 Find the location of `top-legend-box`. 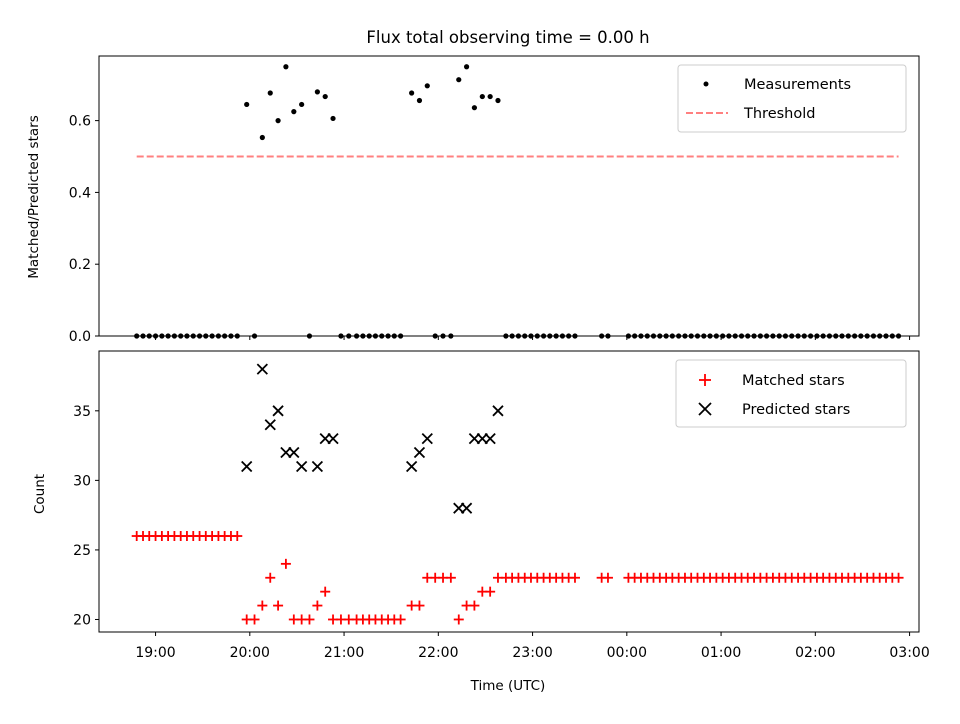

top-legend-box is located at coordinates (792, 98).